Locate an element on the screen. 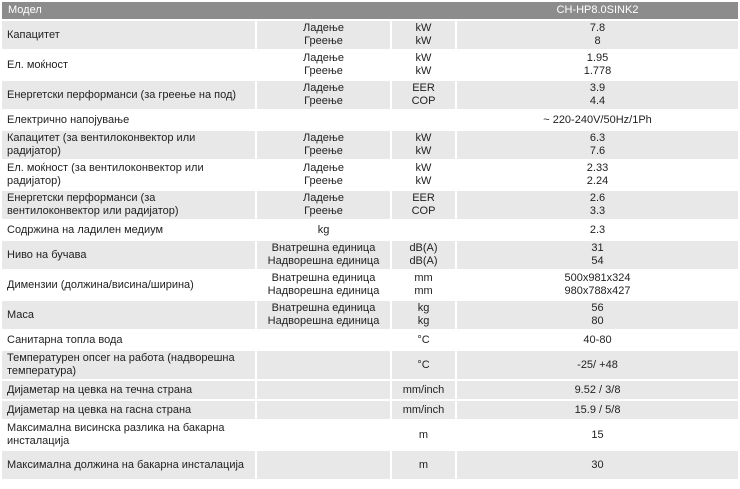  value-text: 2.33 is located at coordinates (597, 168).